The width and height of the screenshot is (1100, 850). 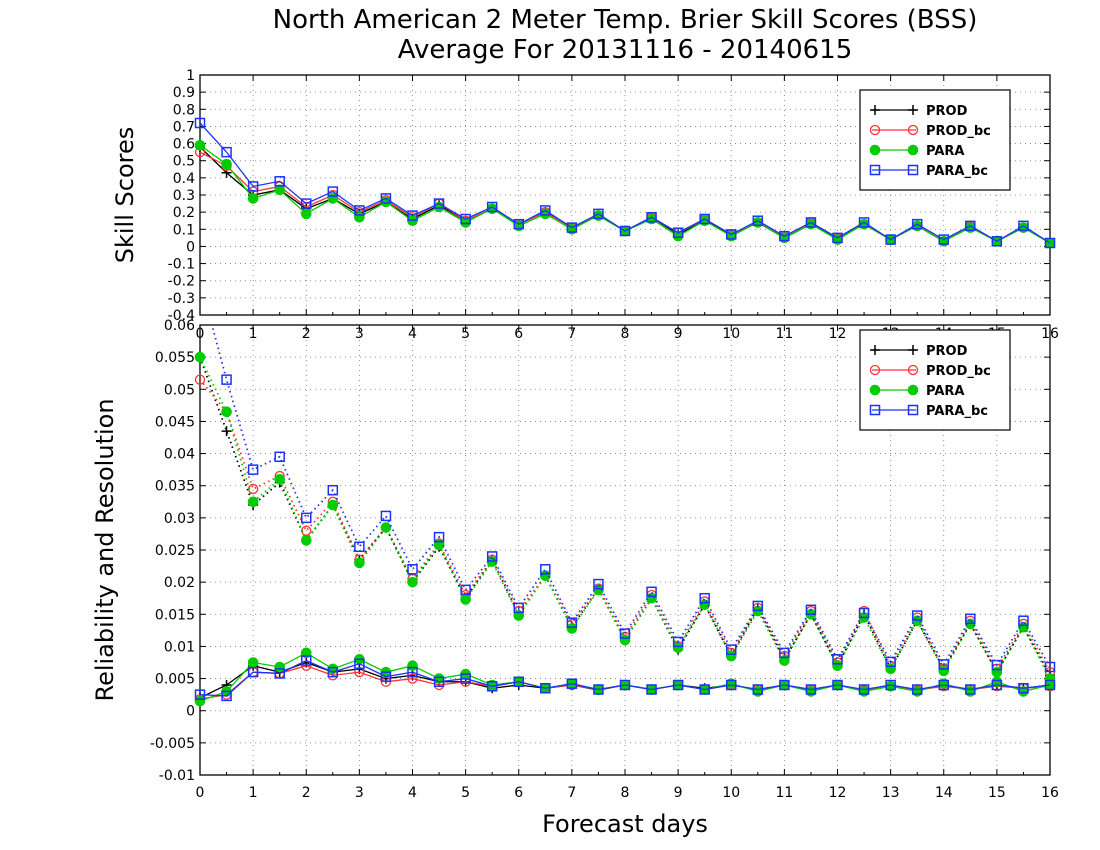 I want to click on top-y-tick-label: 0.9, so click(x=184, y=93).